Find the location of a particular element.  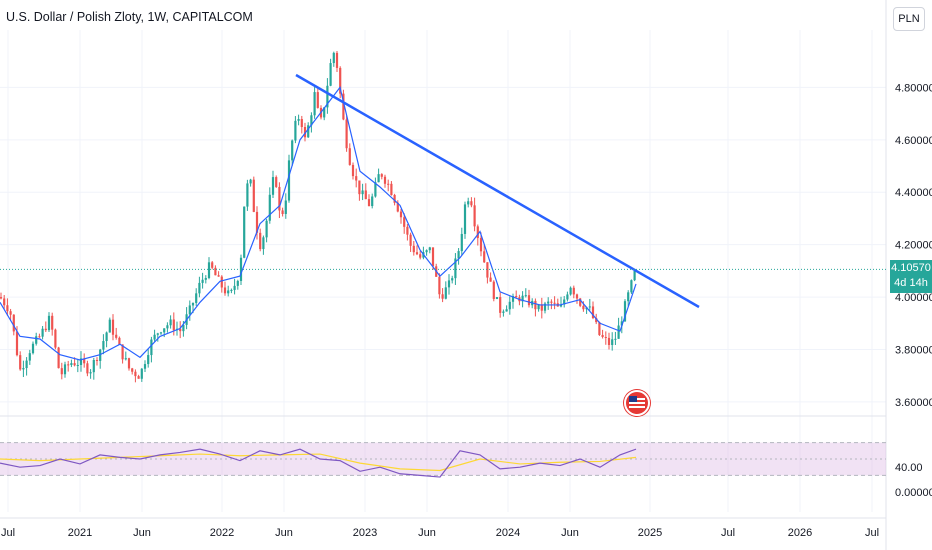

x-tick-label: 2024 is located at coordinates (508, 533).